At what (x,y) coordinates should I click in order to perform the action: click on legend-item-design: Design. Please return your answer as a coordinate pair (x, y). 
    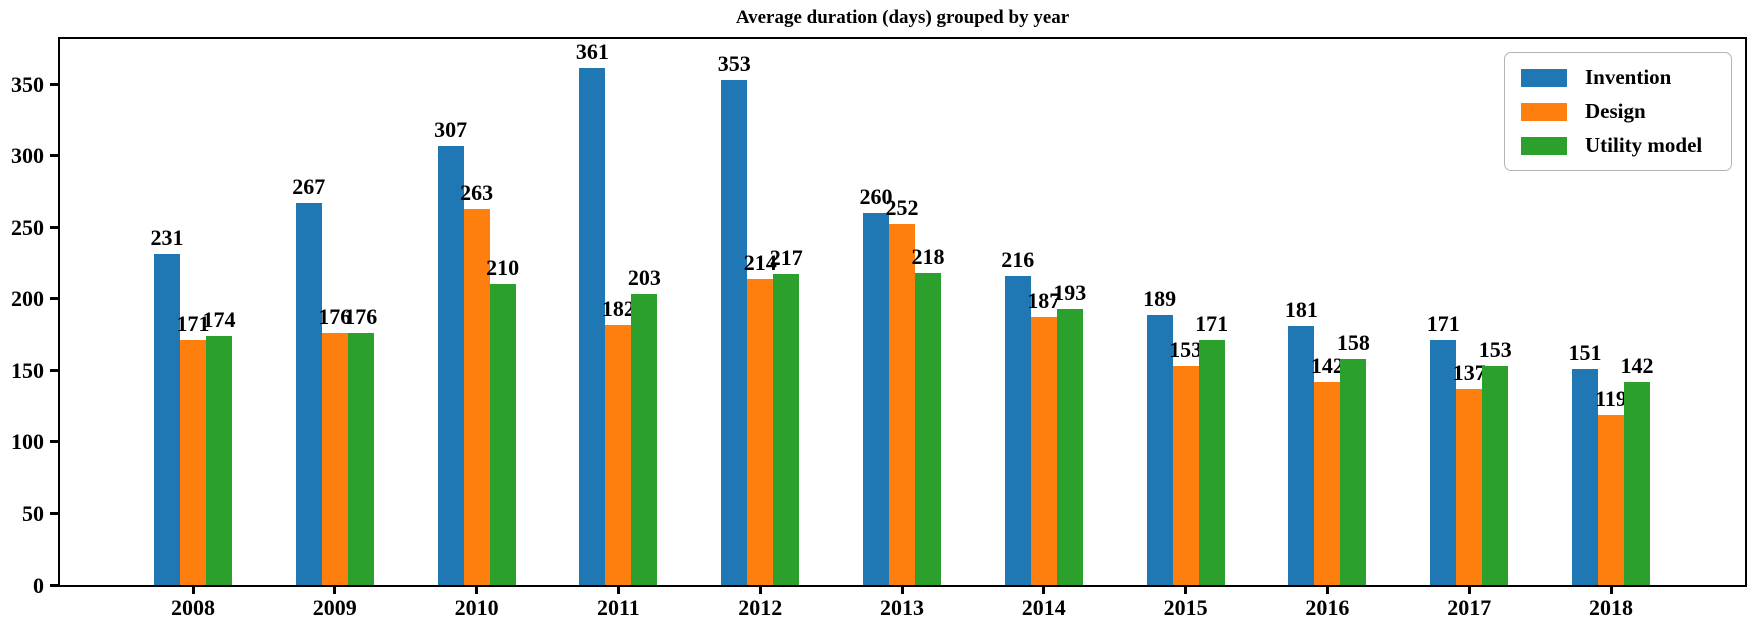
    Looking at the image, I should click on (1618, 111).